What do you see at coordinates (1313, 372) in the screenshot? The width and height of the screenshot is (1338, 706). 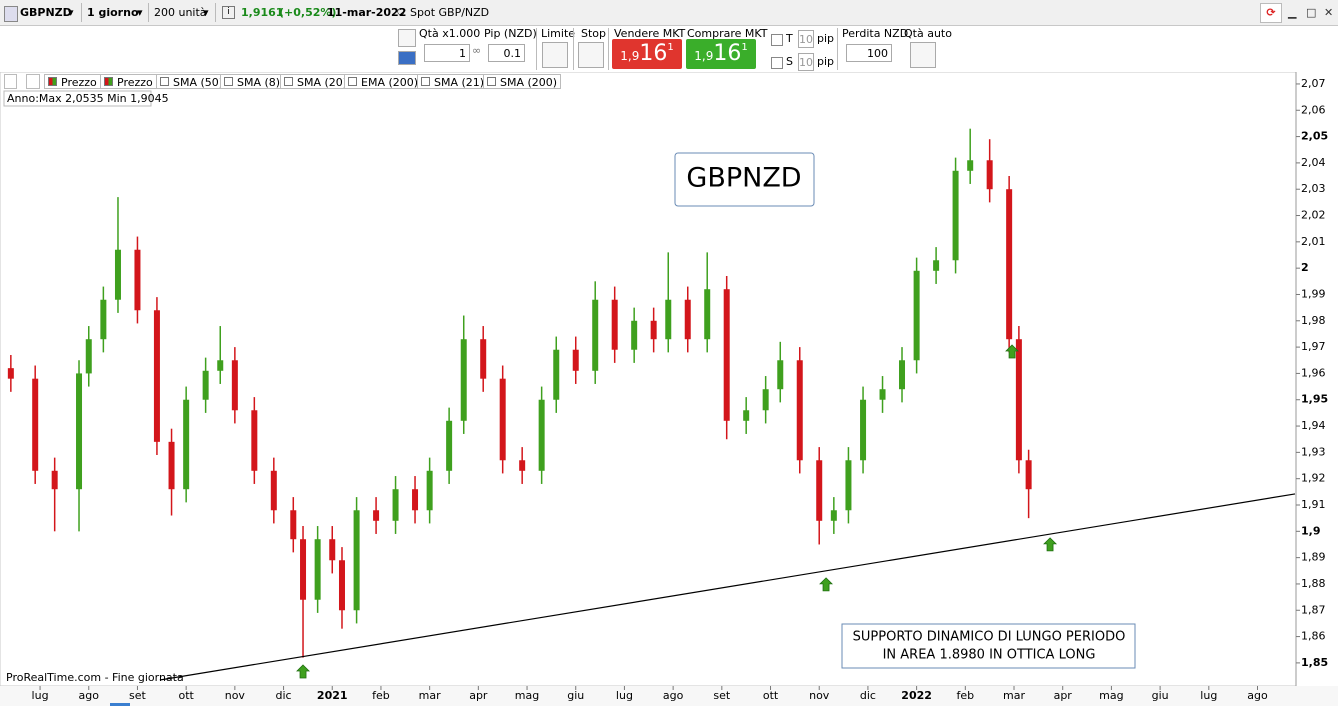 I see `y-tick-label: 1,96` at bounding box center [1313, 372].